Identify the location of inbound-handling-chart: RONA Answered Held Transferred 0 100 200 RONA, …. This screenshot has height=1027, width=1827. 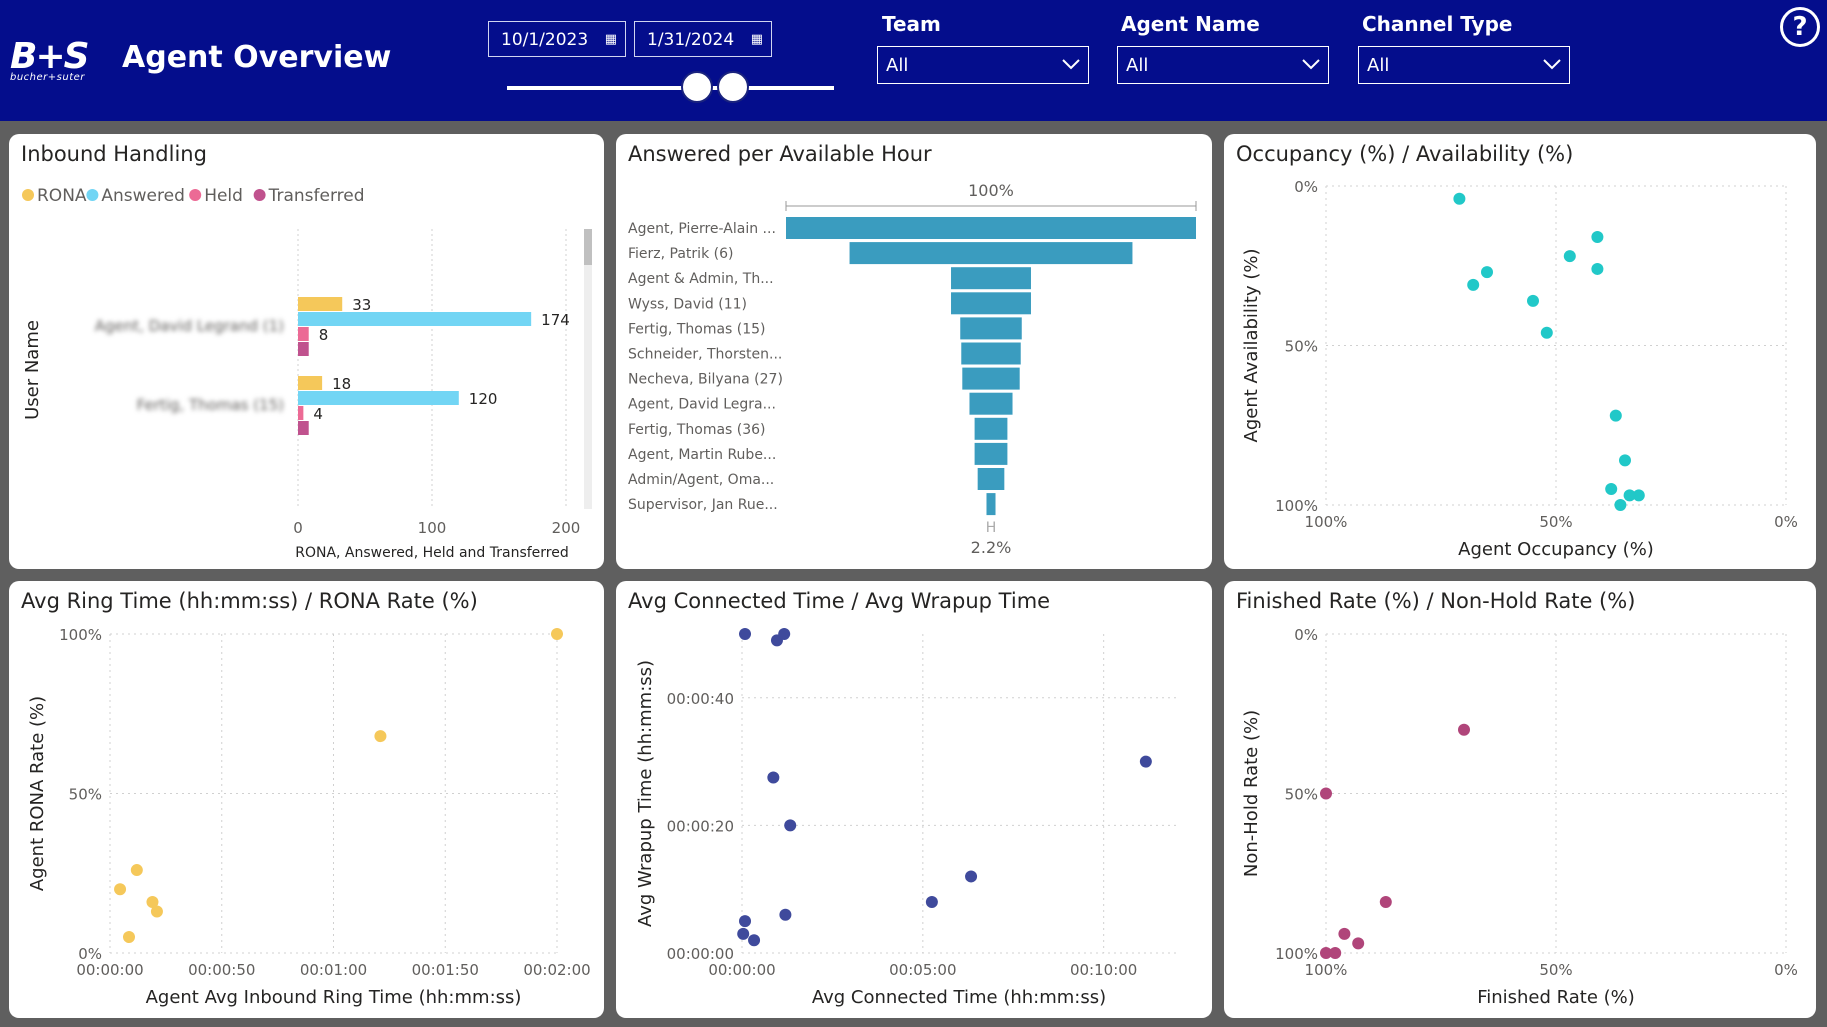
(306, 351).